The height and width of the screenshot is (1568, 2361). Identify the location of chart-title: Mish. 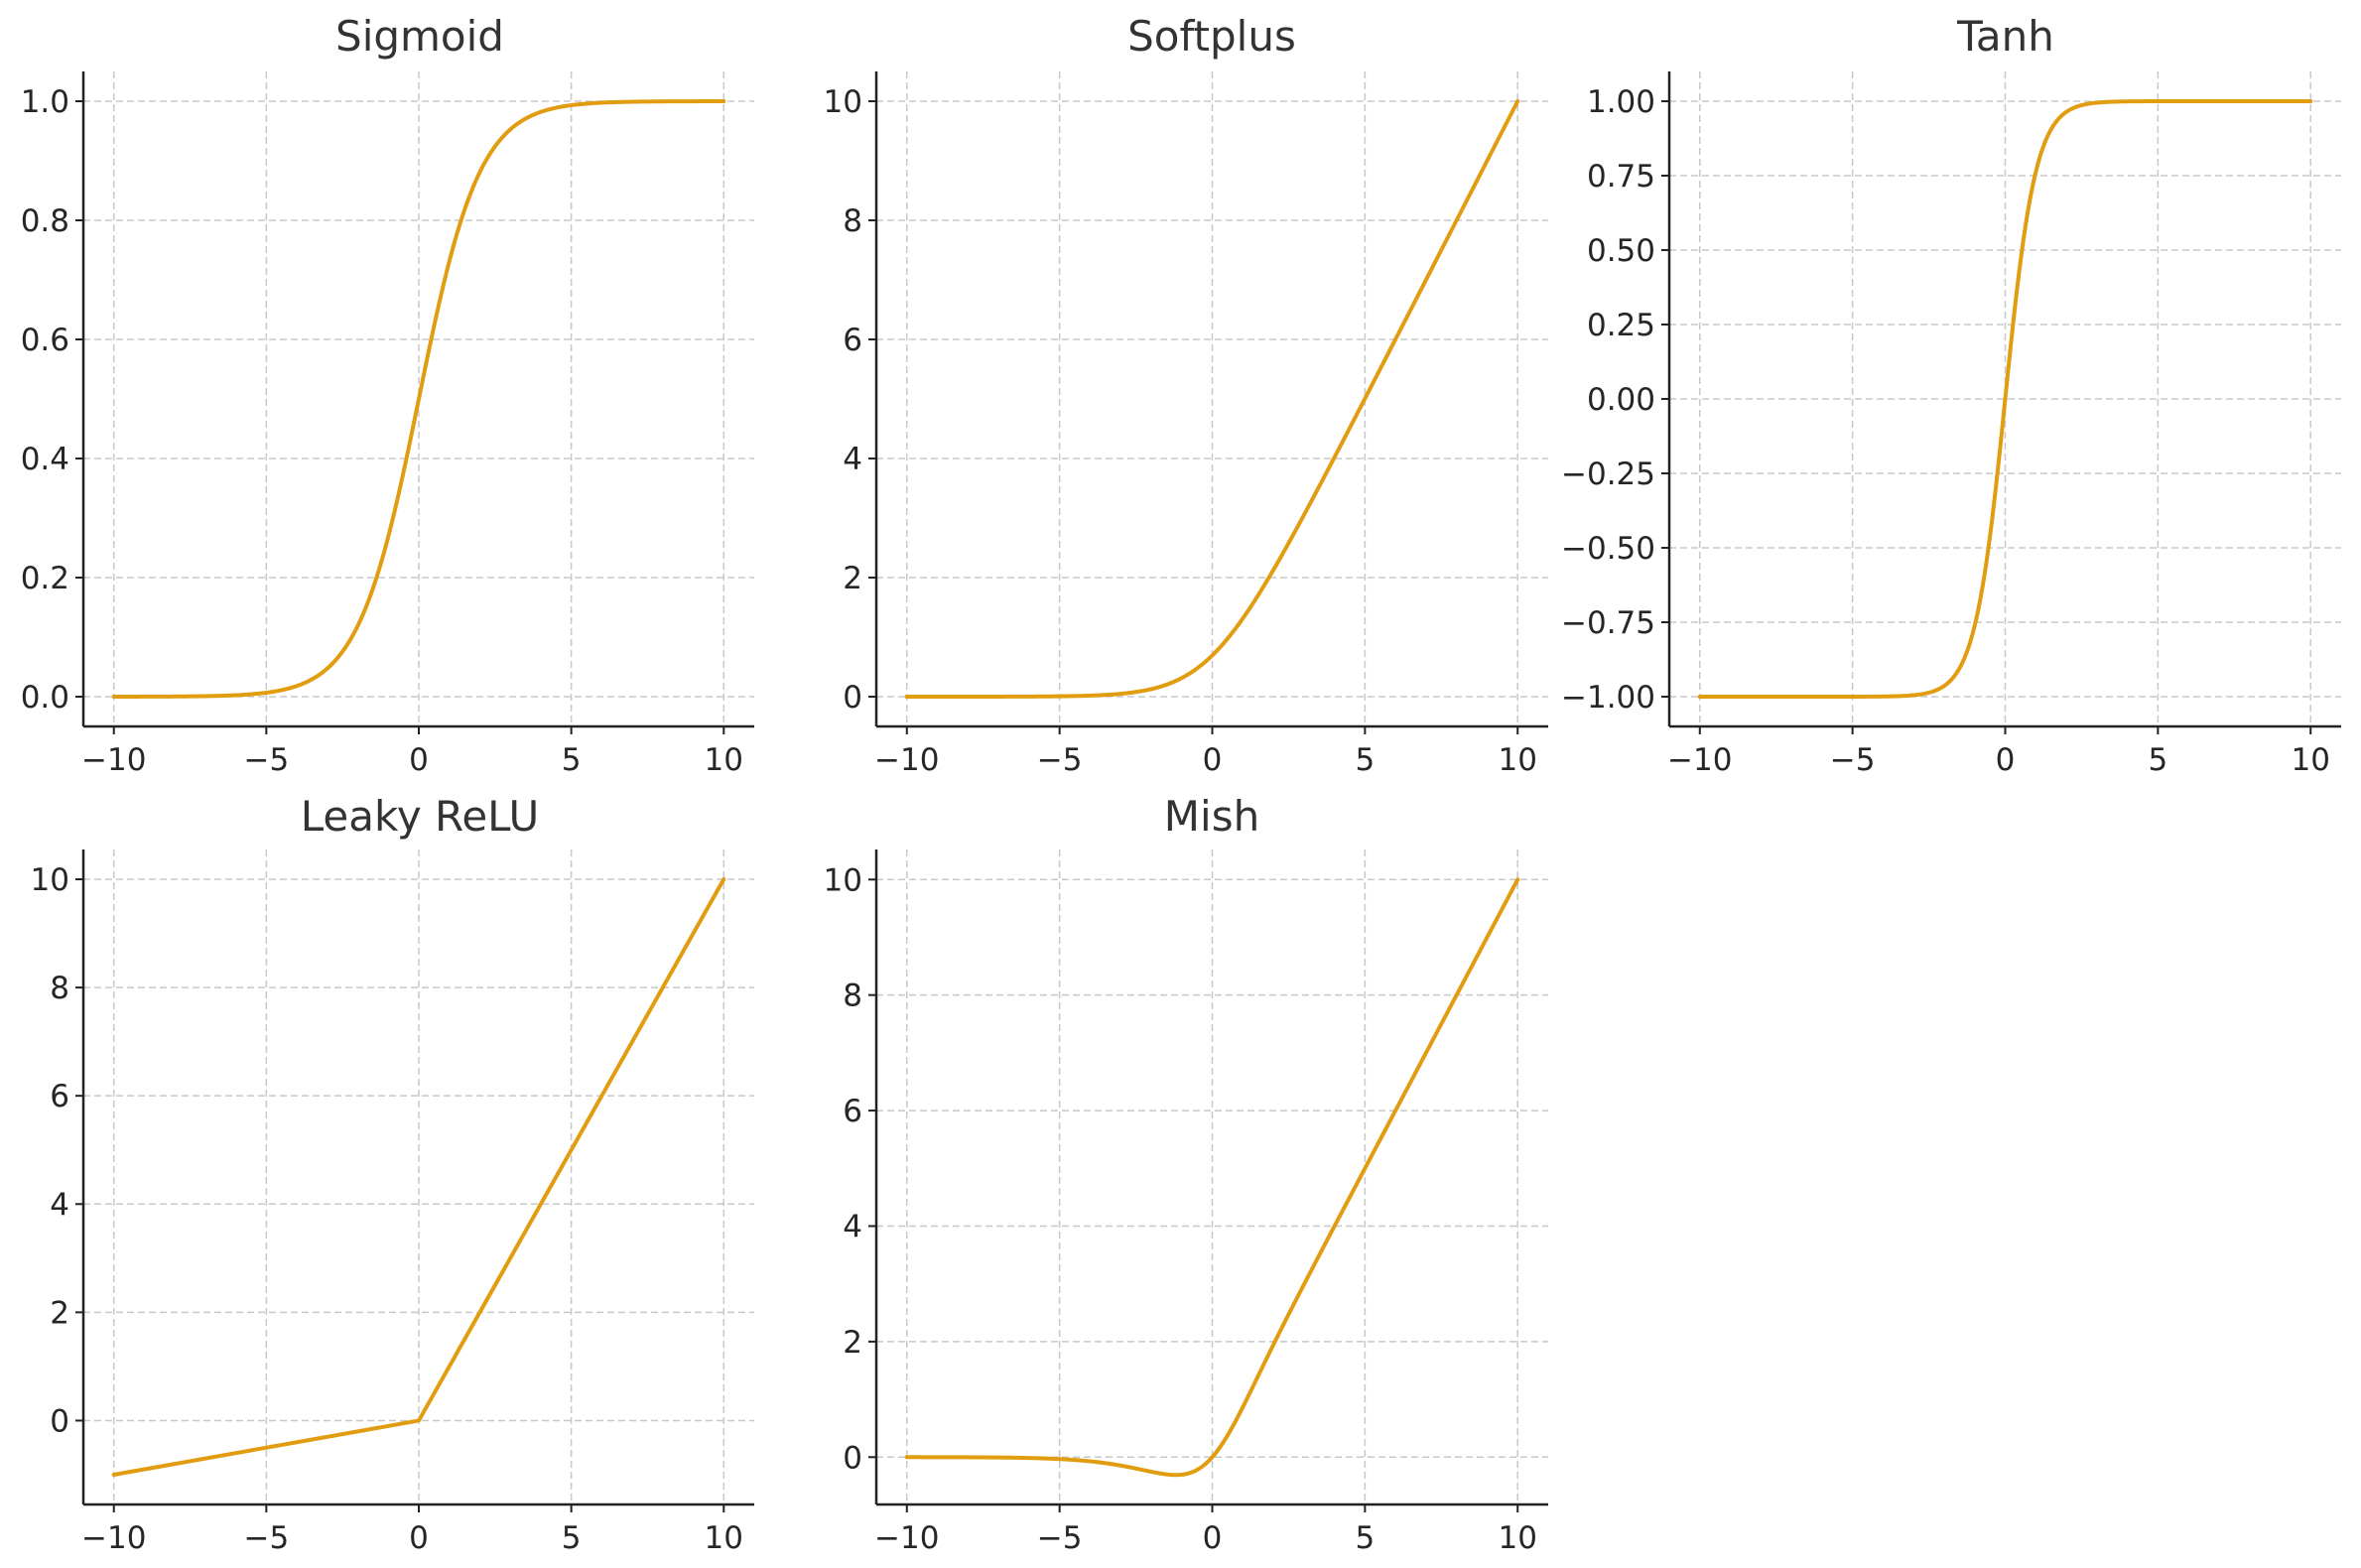
(1211, 816).